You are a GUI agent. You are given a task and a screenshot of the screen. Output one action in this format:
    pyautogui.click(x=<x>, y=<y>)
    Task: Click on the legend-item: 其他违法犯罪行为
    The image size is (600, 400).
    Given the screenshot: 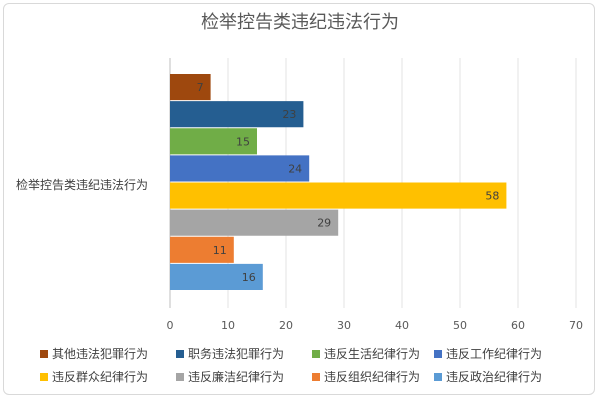 What is the action you would take?
    pyautogui.click(x=105, y=353)
    